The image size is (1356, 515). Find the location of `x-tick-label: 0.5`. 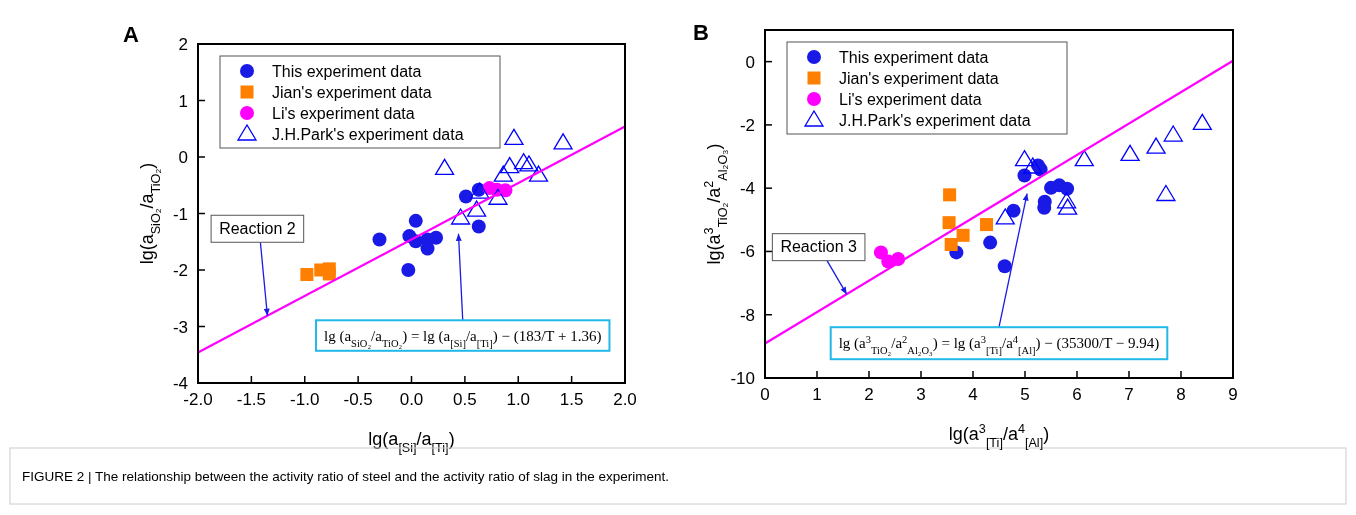

x-tick-label: 0.5 is located at coordinates (465, 399).